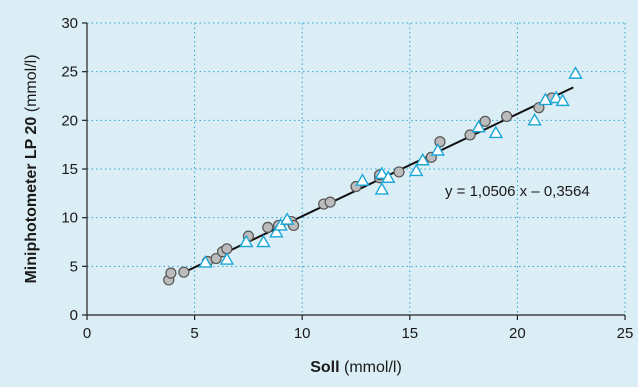 The image size is (638, 387). I want to click on x-axis-label: Soll (mmol/l), so click(356, 367).